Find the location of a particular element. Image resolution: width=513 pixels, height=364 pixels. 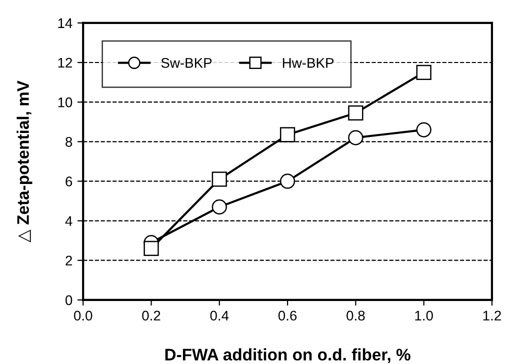

y-tick-label: 8 is located at coordinates (69, 141).